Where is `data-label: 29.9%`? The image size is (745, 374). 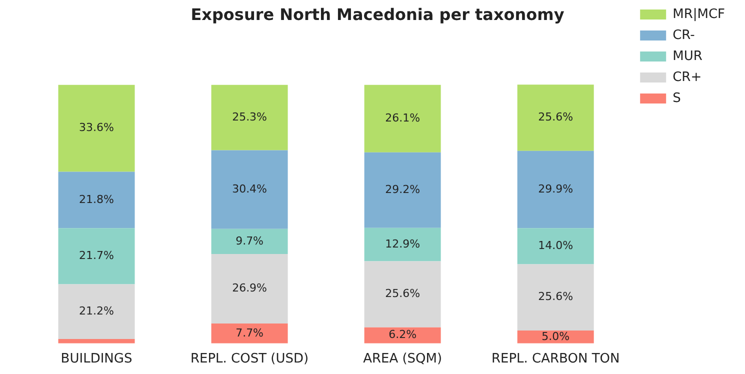 data-label: 29.9% is located at coordinates (556, 189).